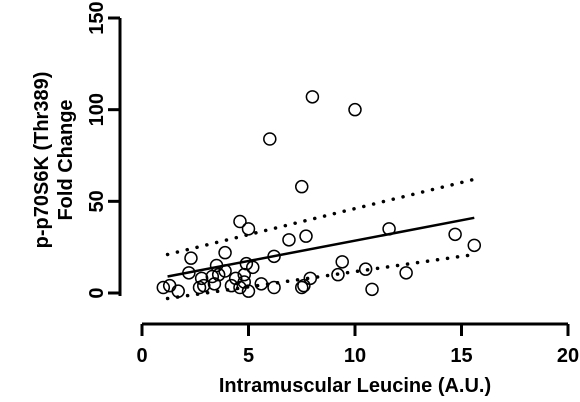  I want to click on ci-upper-line, so click(321, 217).